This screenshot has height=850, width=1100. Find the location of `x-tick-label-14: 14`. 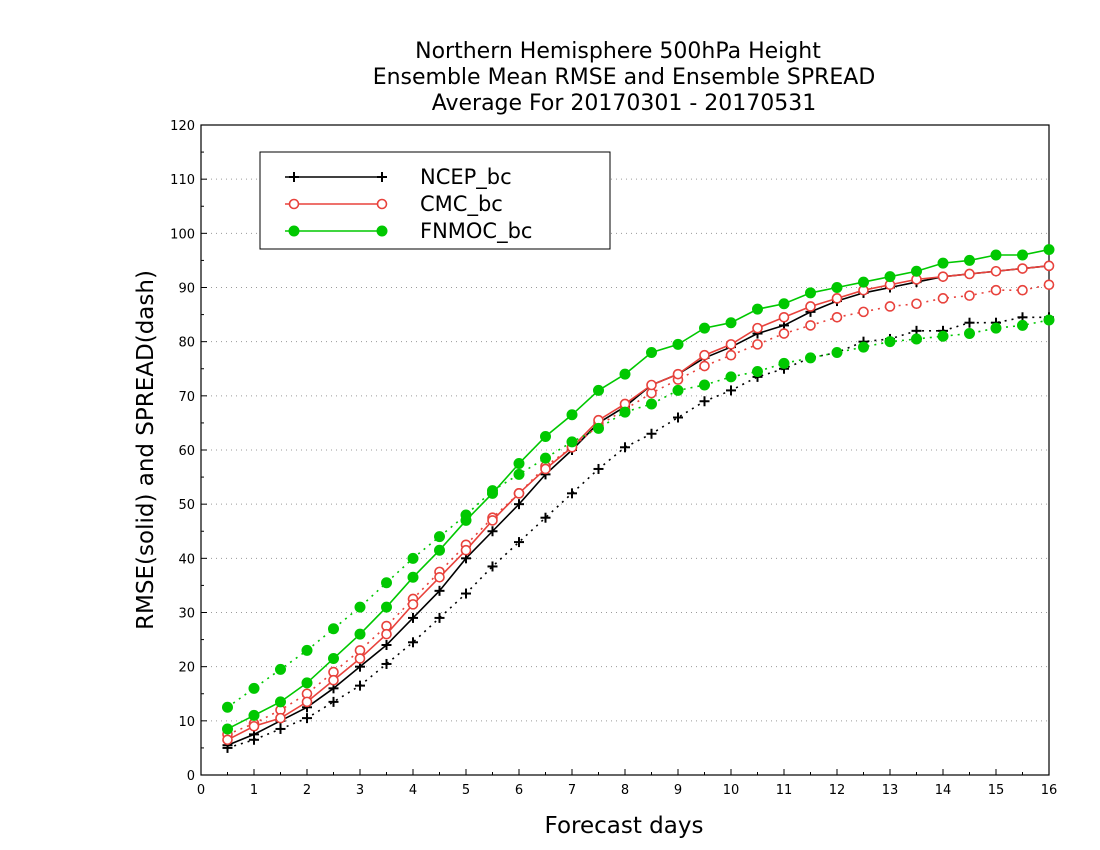

x-tick-label-14: 14 is located at coordinates (943, 790).